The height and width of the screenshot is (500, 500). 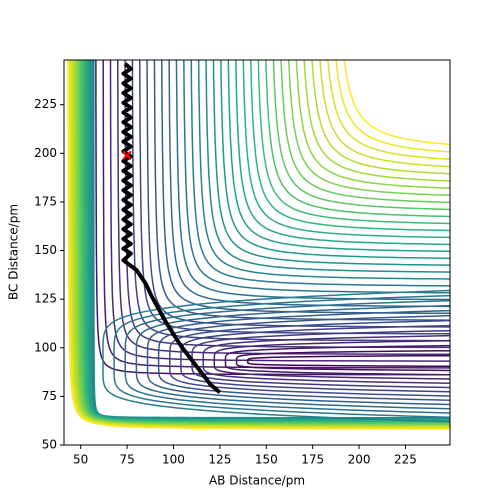 What do you see at coordinates (45, 104) in the screenshot?
I see `y-tick-label: 225` at bounding box center [45, 104].